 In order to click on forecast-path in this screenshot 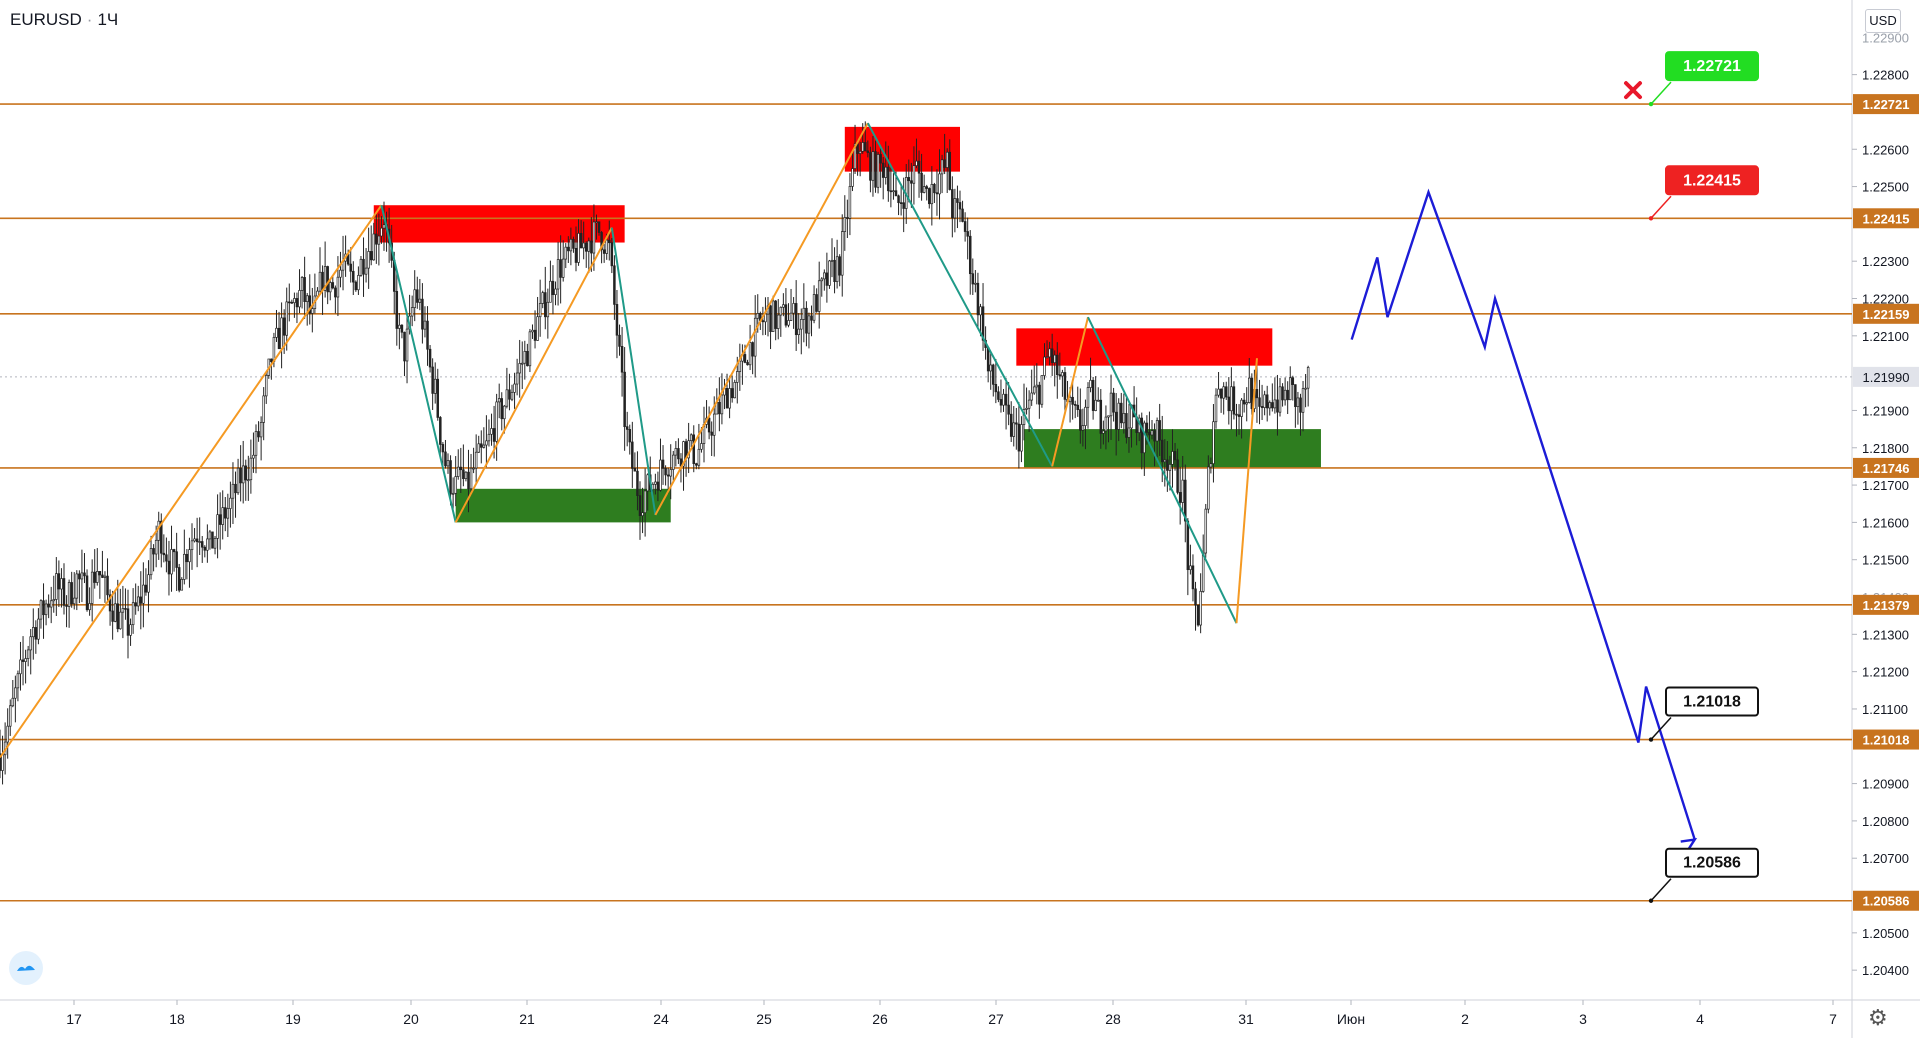, I will do `click(1523, 514)`.